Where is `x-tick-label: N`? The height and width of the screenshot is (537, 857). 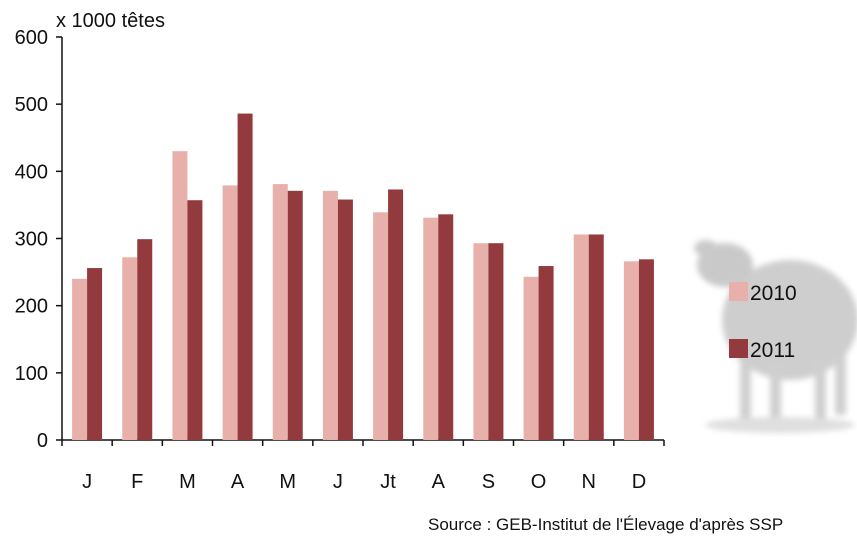
x-tick-label: N is located at coordinates (589, 482).